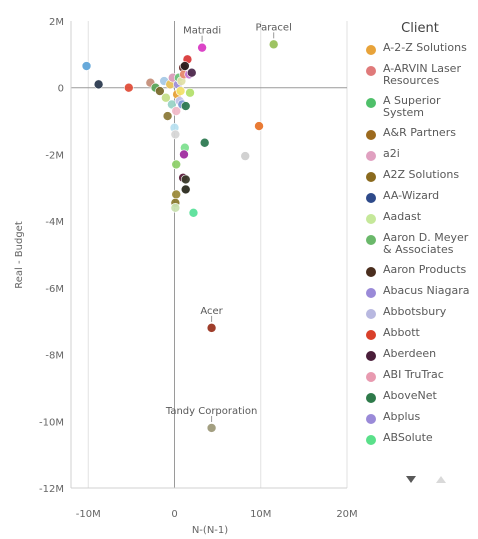  Describe the element at coordinates (202, 31) in the screenshot. I see `annotation-label: Matradi` at that location.